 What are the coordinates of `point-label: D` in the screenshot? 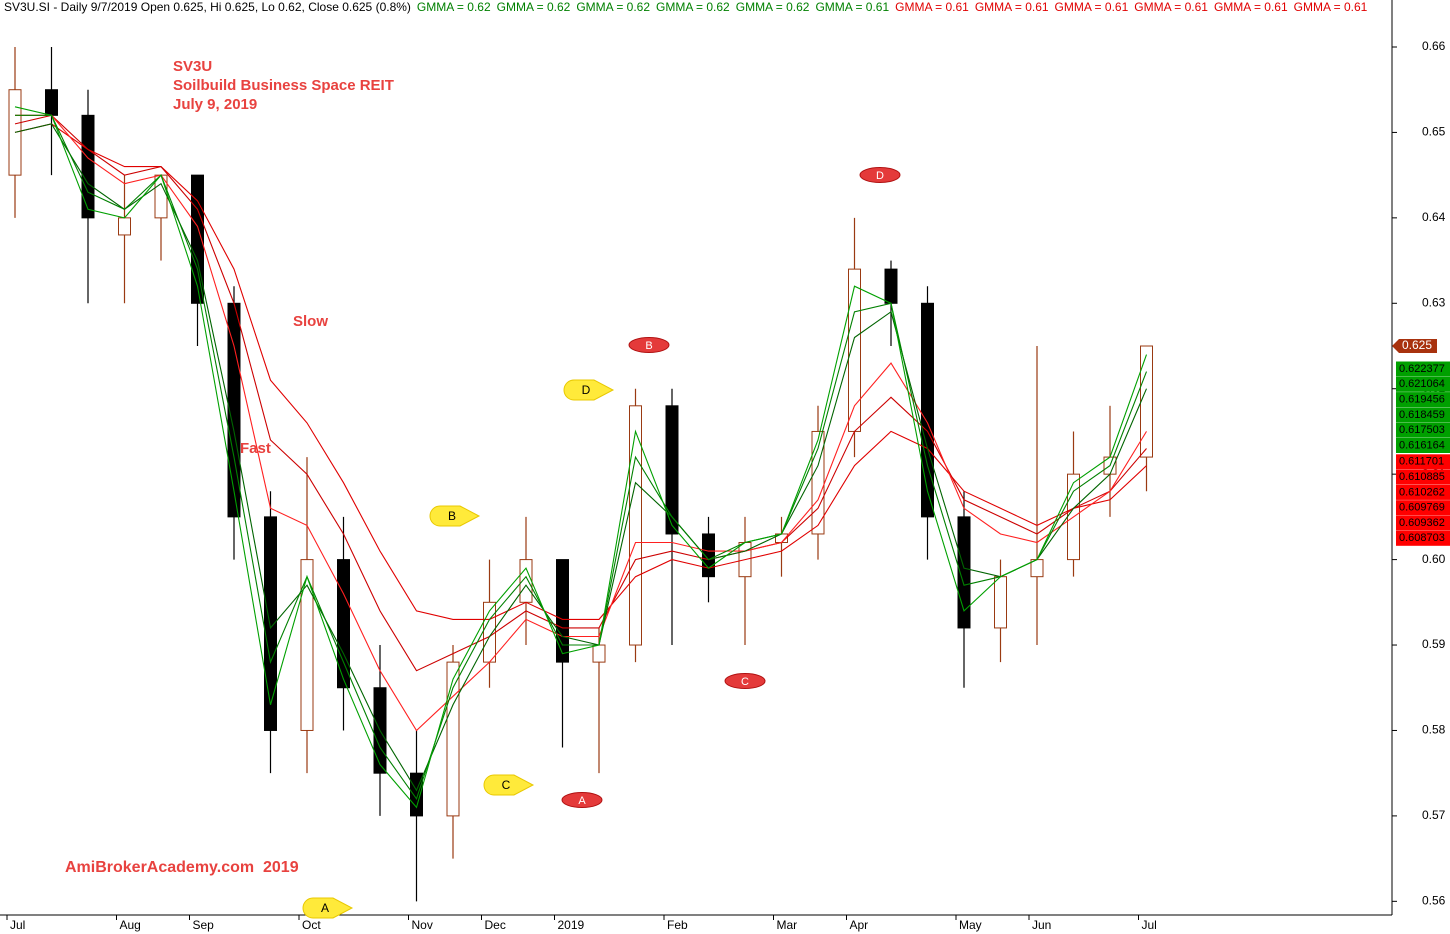 It's located at (880, 176).